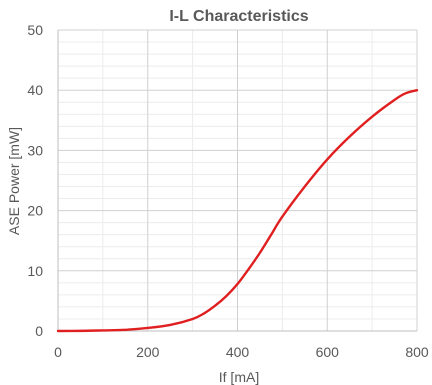 The height and width of the screenshot is (385, 432). Describe the element at coordinates (35, 150) in the screenshot. I see `y-tick-label: 30` at that location.